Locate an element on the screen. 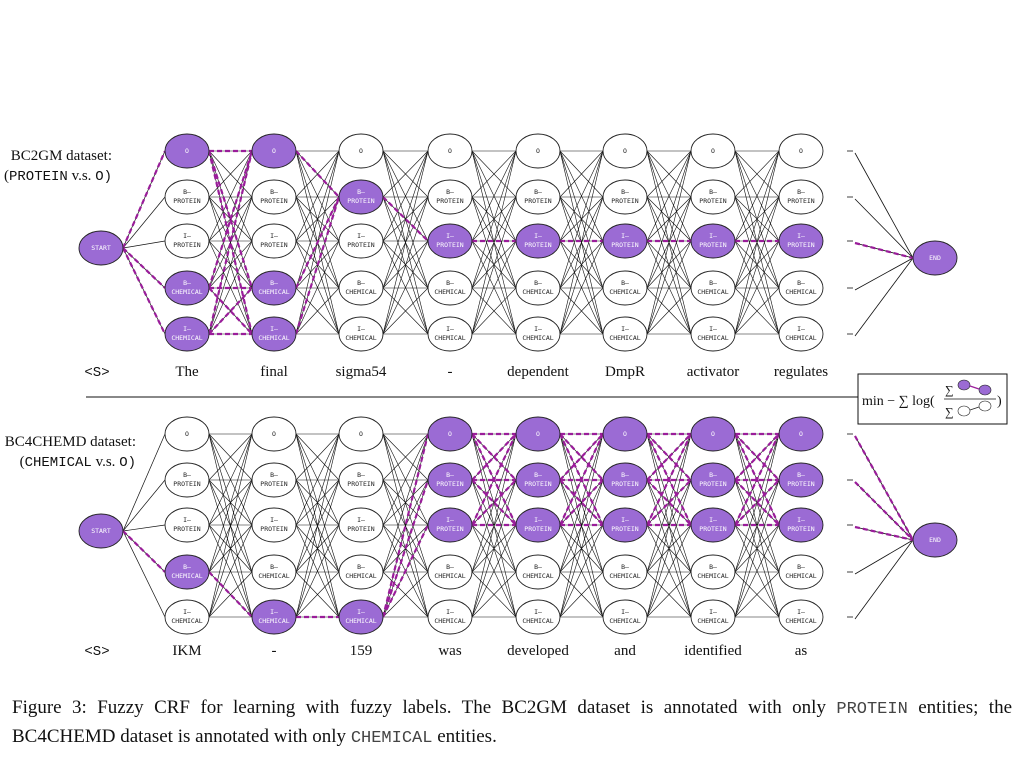 This screenshot has width=1024, height=768. end-edge is located at coordinates (884, 557).